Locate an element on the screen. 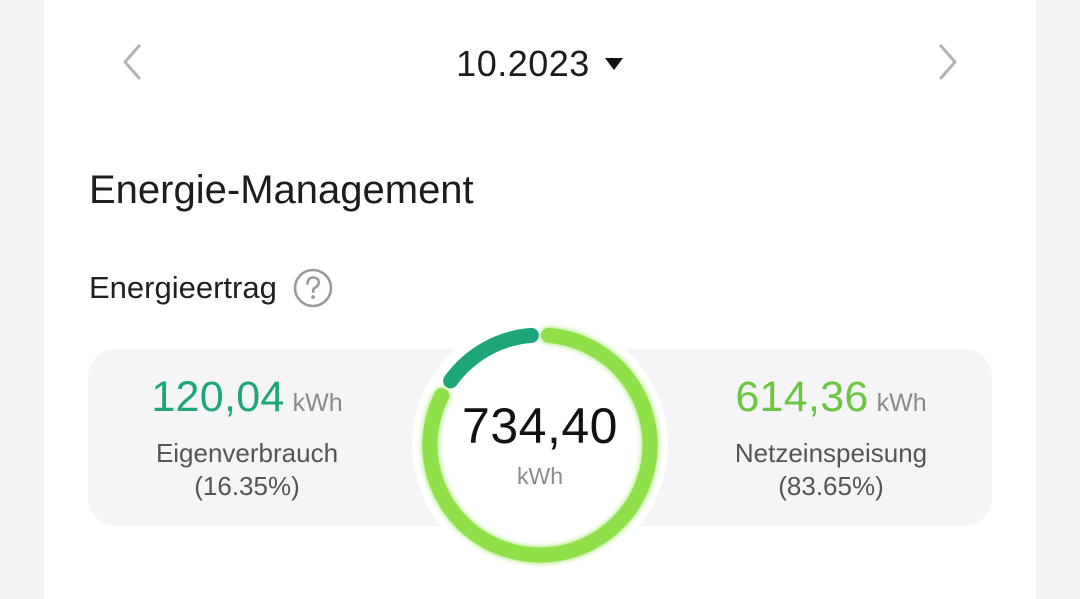 This screenshot has height=599, width=1080. feed-in-value: 614,36 is located at coordinates (802, 397).